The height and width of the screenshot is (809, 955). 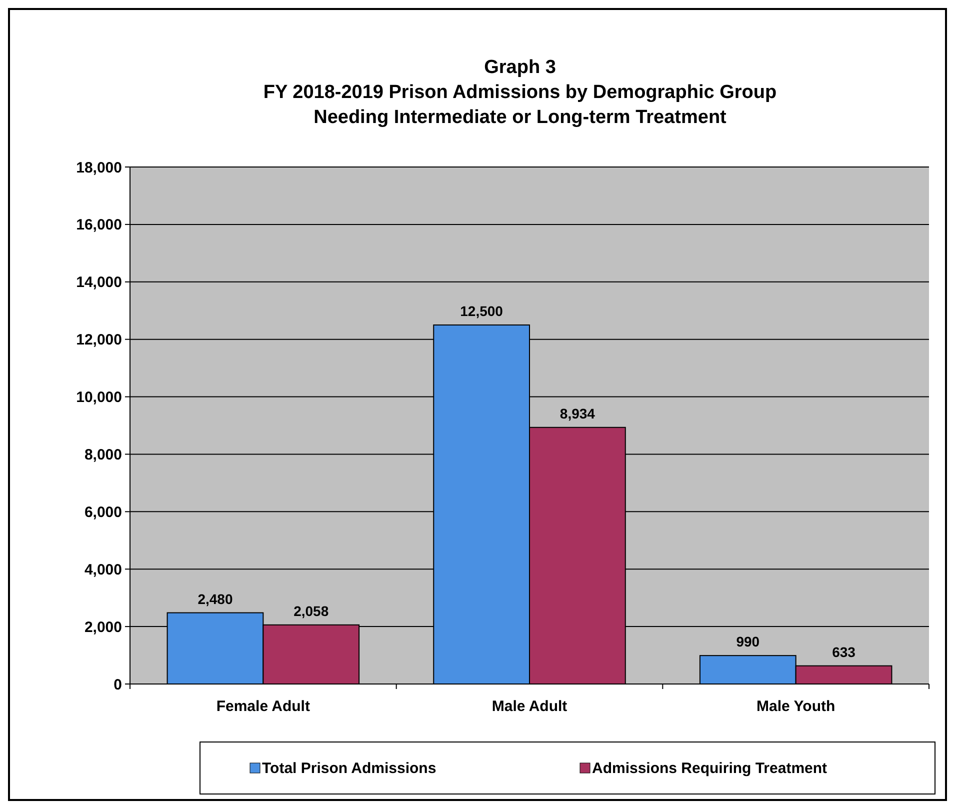 I want to click on x-tick-label: Female Adult, so click(x=263, y=706).